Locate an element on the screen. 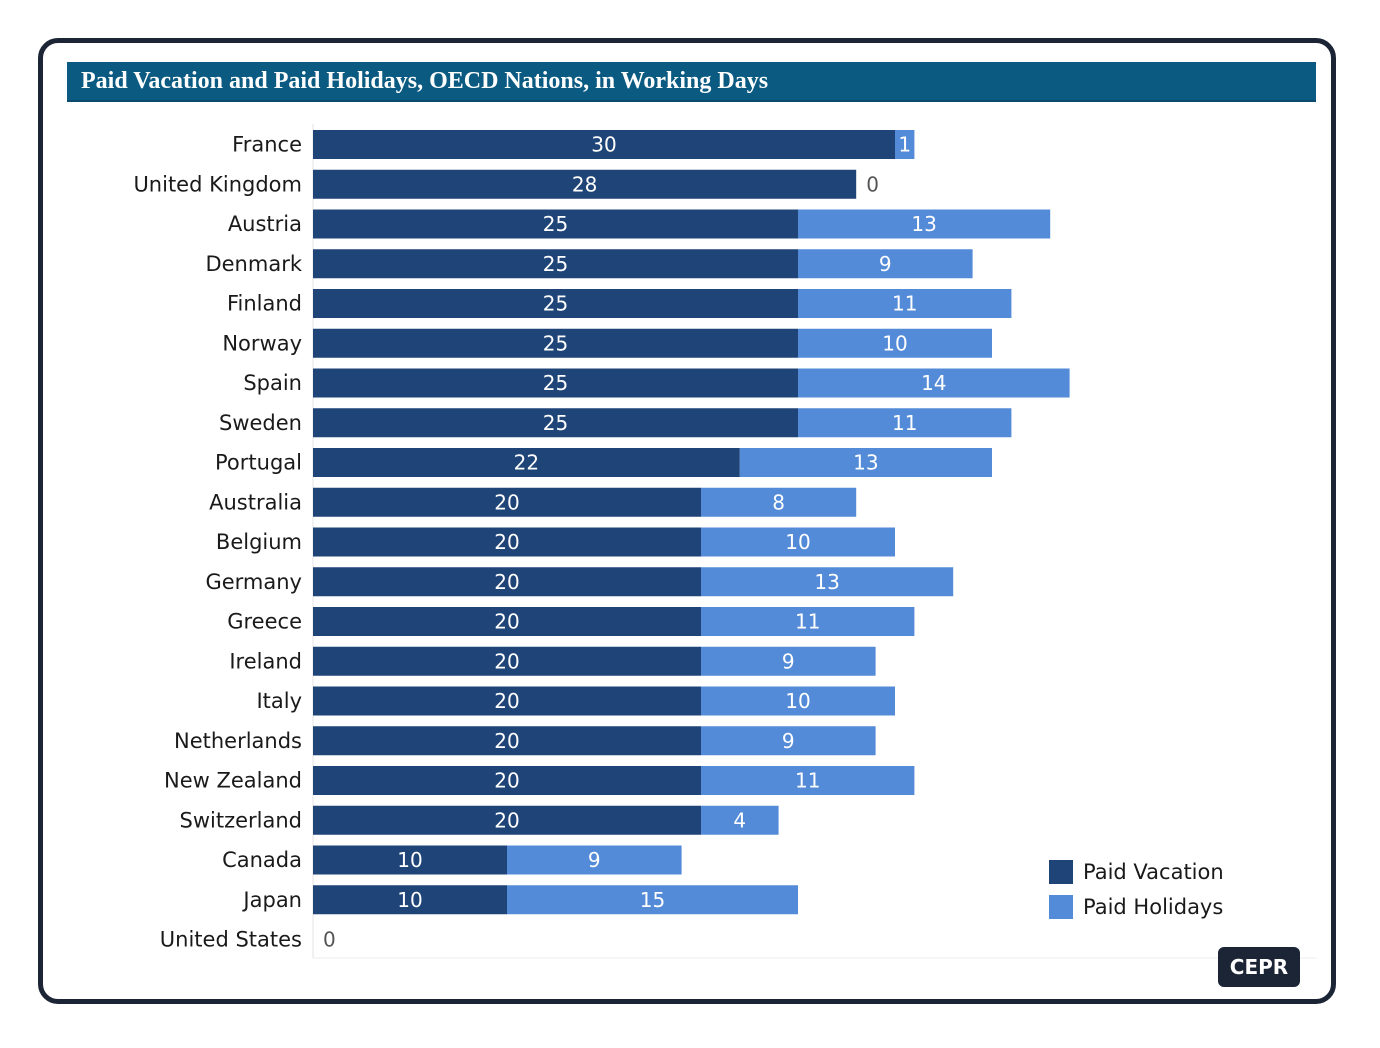  category-label-belgium: Belgium is located at coordinates (259, 542).